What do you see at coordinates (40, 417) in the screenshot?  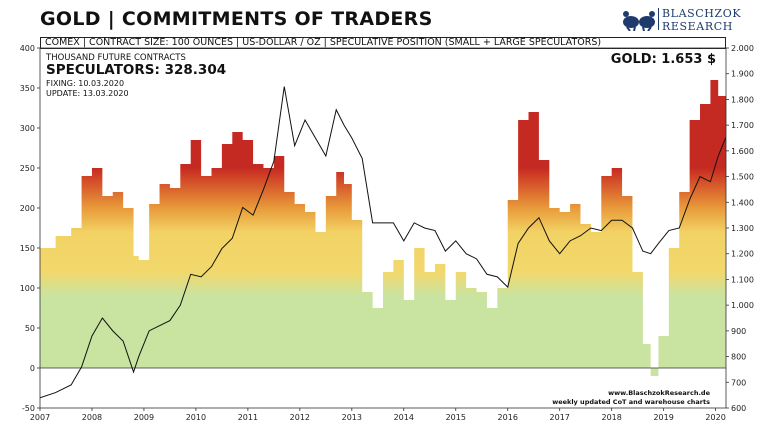 I see `x-tick-label: 2007` at bounding box center [40, 417].